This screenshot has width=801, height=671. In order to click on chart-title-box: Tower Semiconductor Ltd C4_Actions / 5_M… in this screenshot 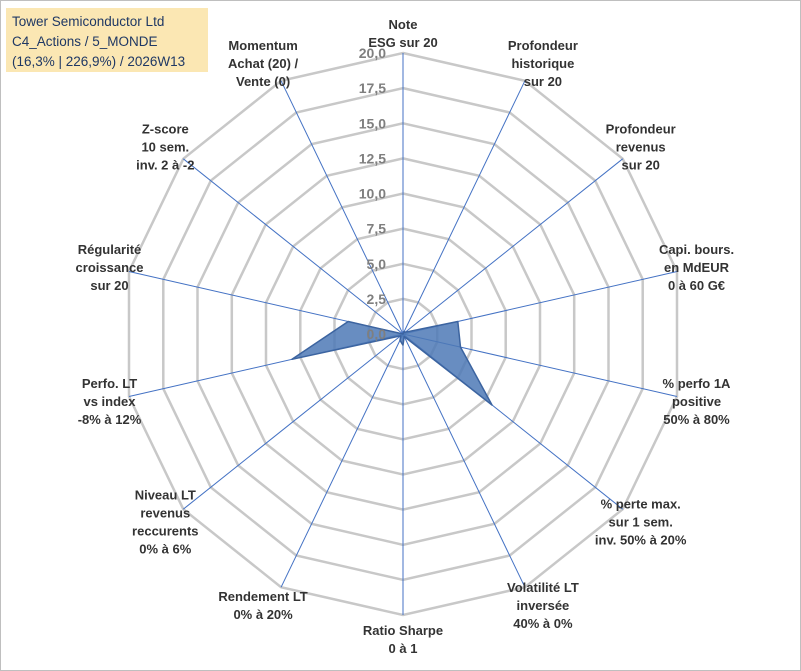, I will do `click(107, 40)`.